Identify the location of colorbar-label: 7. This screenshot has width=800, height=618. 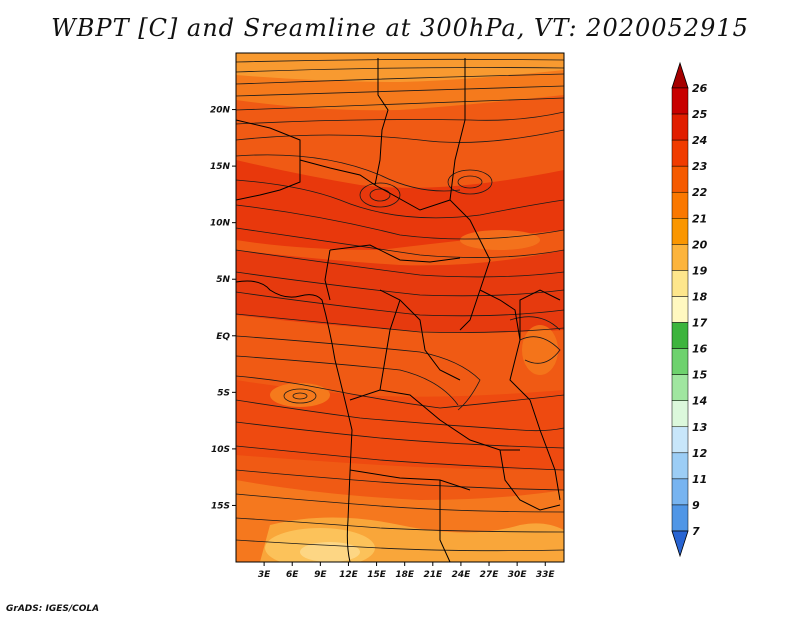
(696, 531).